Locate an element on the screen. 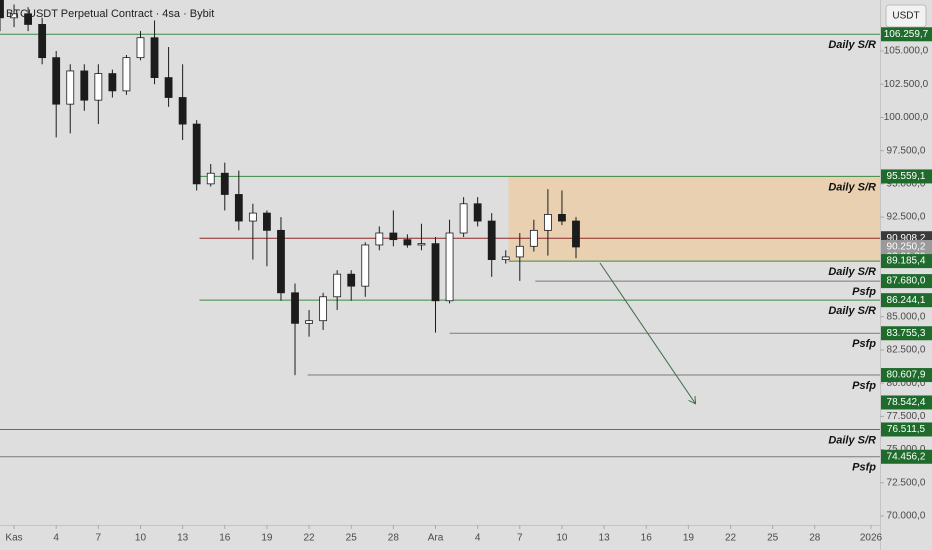 Image resolution: width=932 pixels, height=550 pixels. y-tick-label: 75.000,0 is located at coordinates (906, 449).